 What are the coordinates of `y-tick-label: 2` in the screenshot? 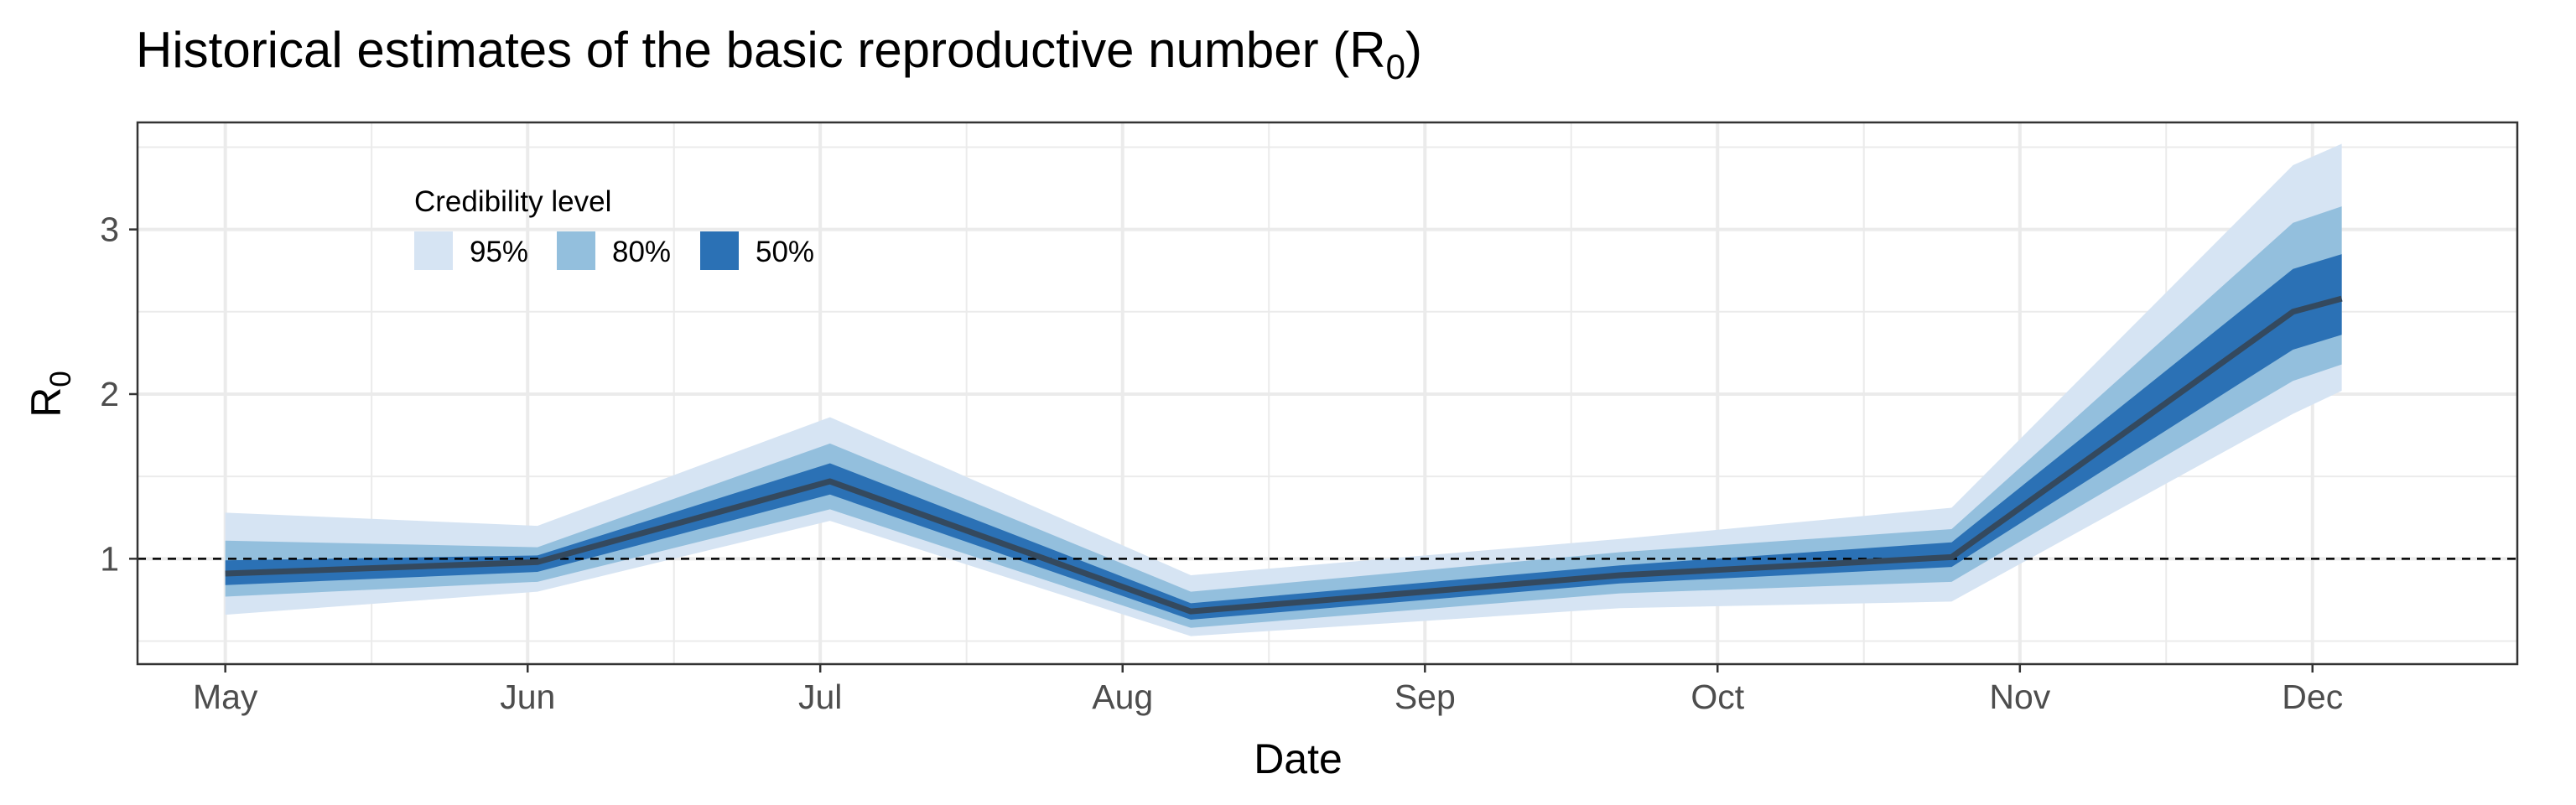 It's located at (110, 394).